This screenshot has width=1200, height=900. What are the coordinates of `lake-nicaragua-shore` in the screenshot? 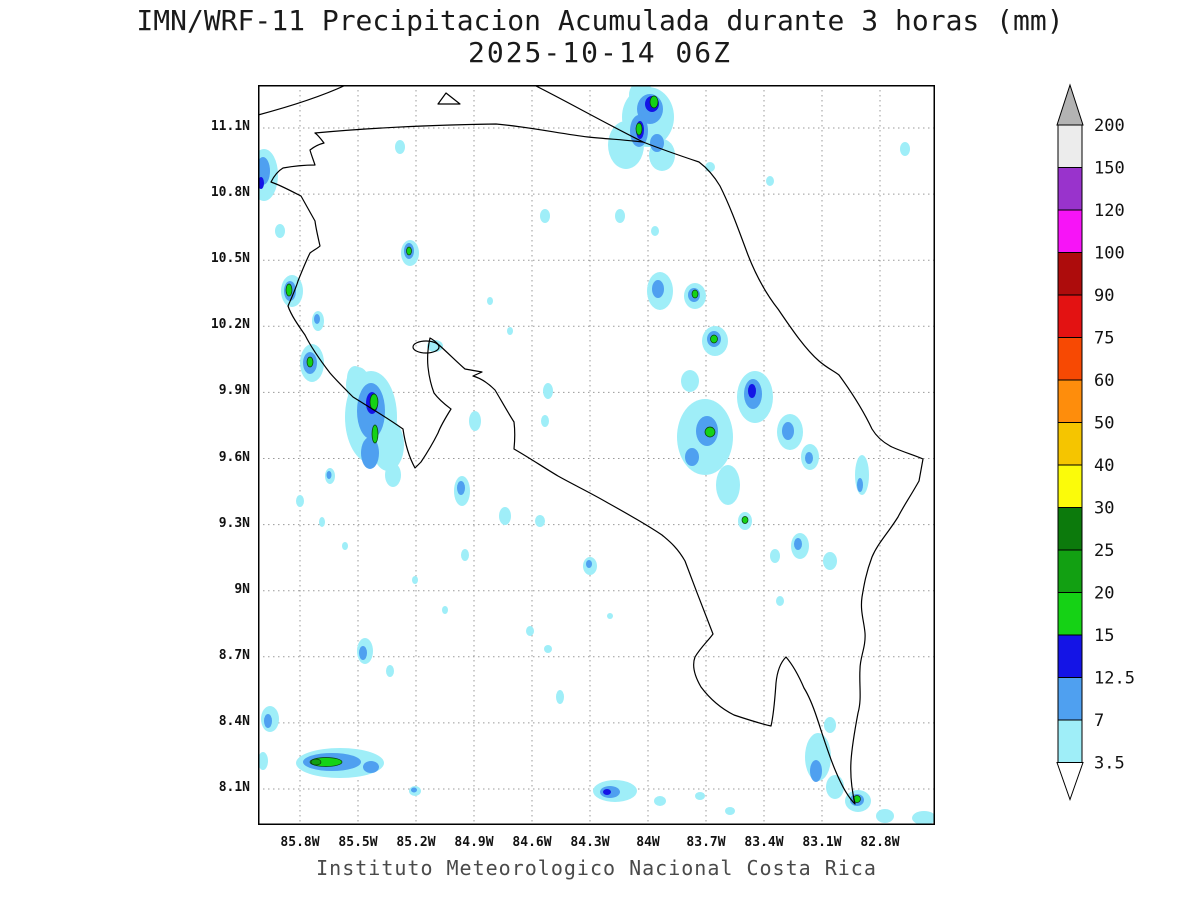 It's located at (302, 100).